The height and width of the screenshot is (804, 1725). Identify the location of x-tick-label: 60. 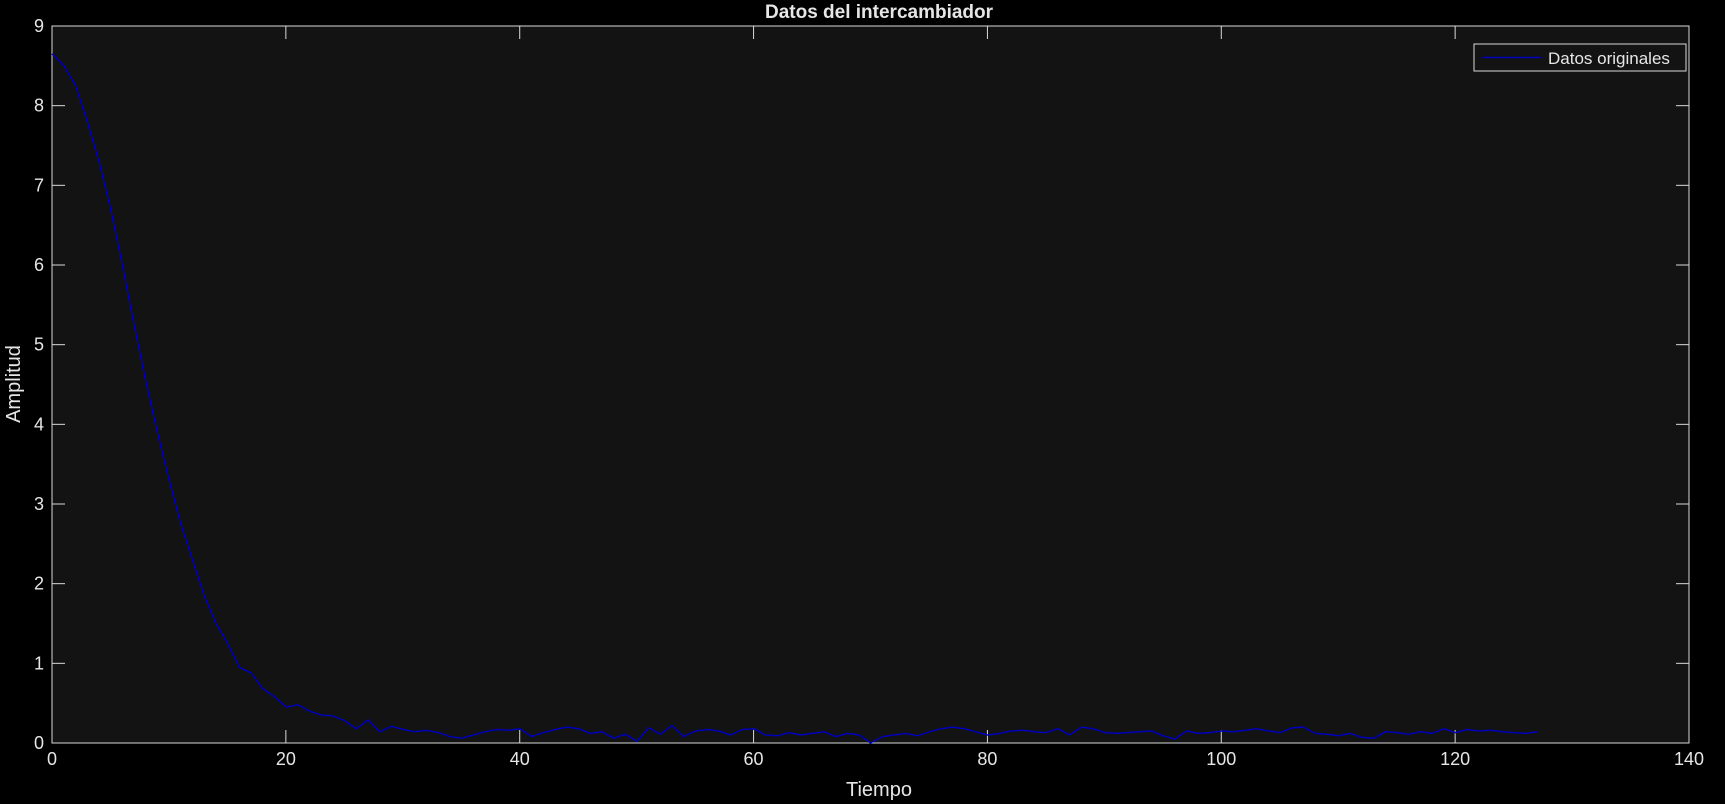
(754, 759).